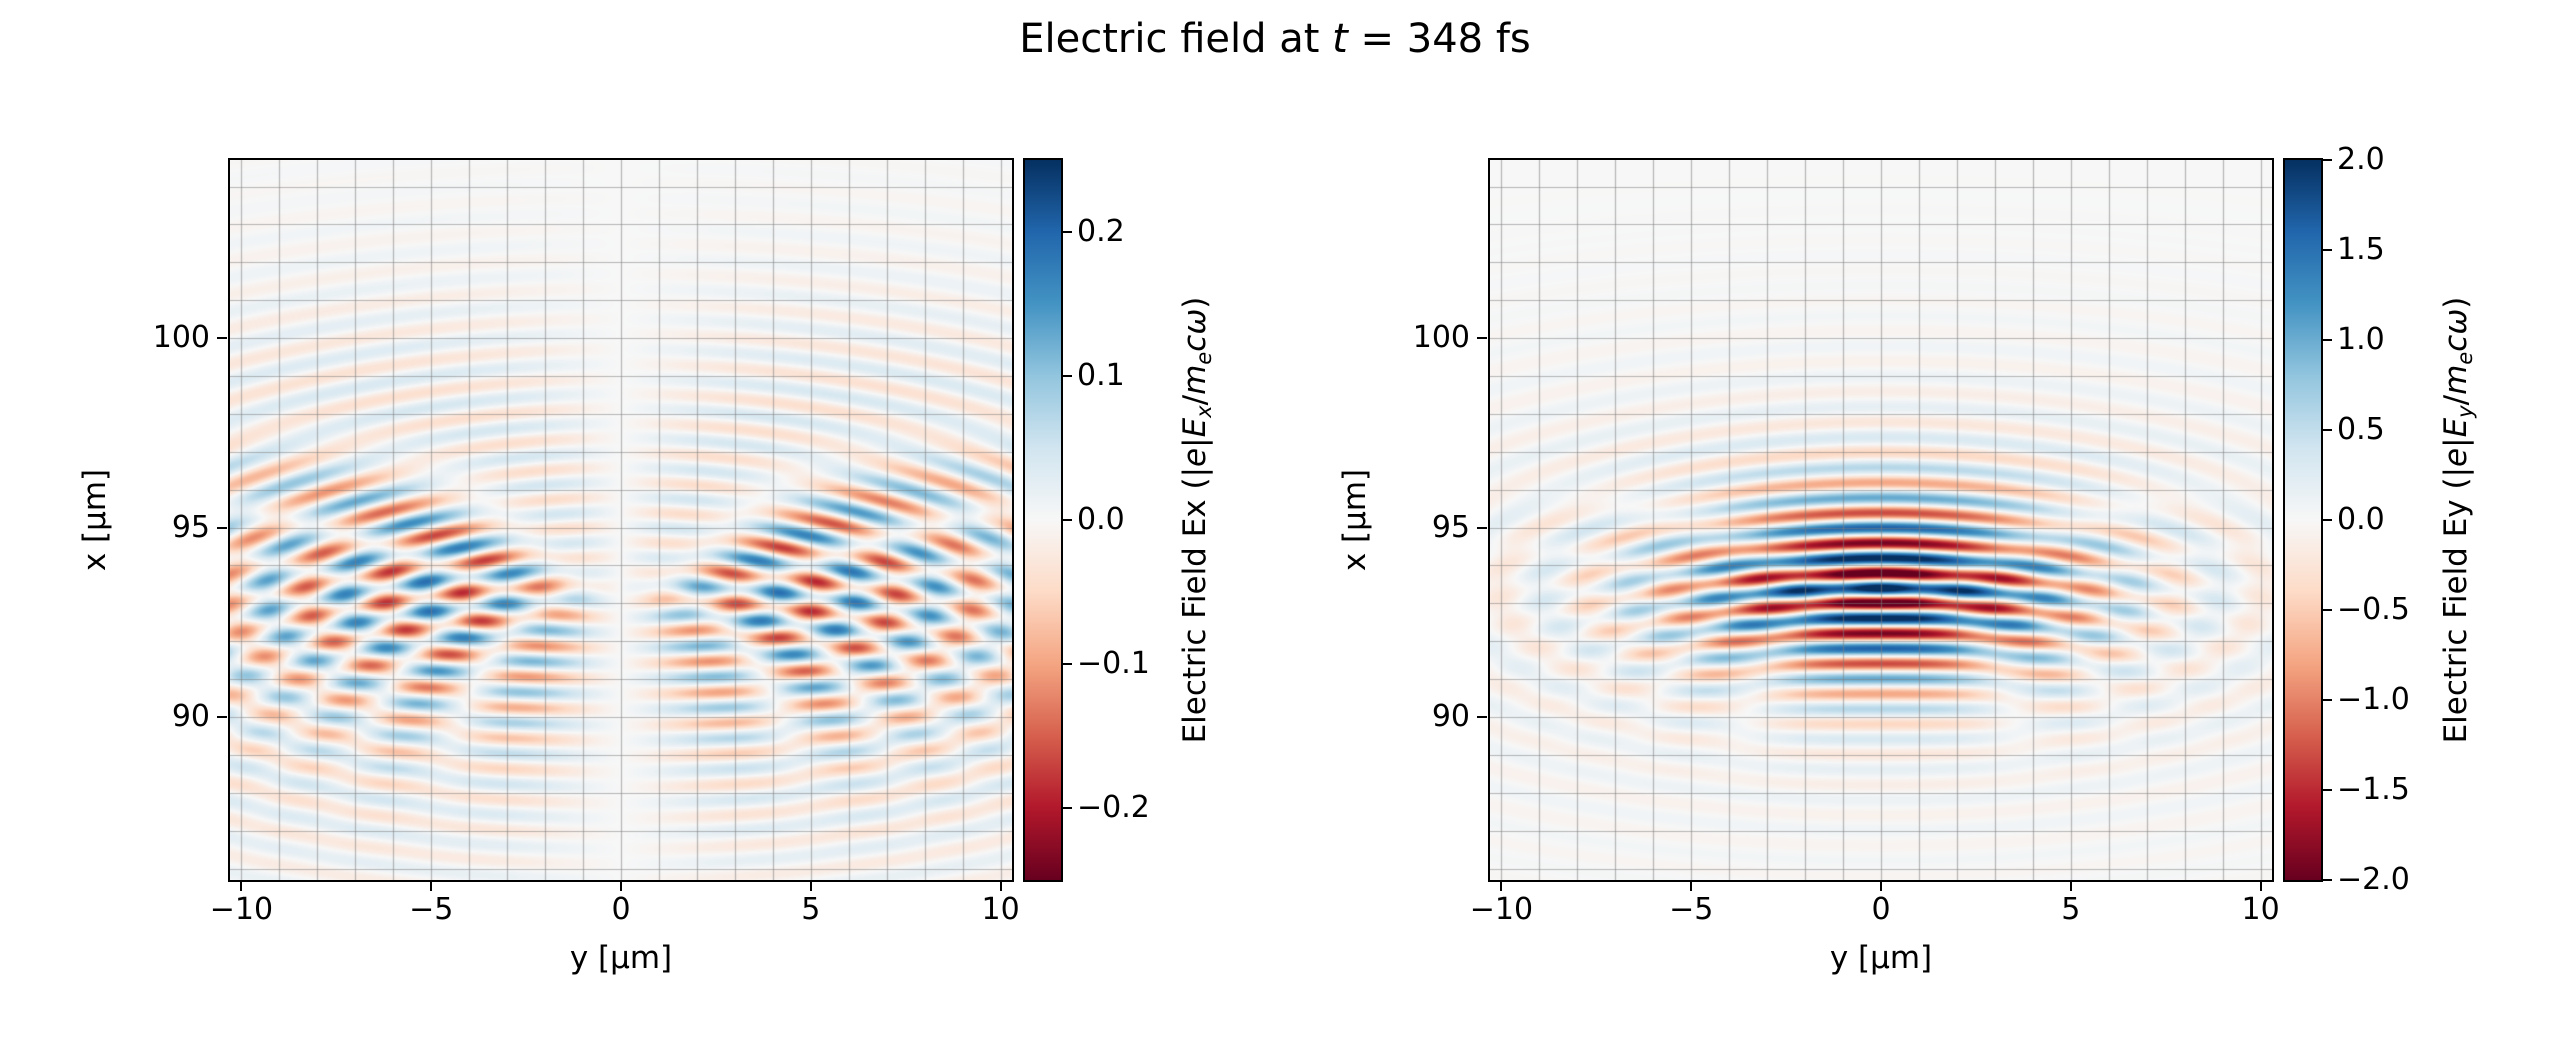 The height and width of the screenshot is (1050, 2550). Describe the element at coordinates (2373, 879) in the screenshot. I see `colorbar-tick-label: −2.0` at that location.